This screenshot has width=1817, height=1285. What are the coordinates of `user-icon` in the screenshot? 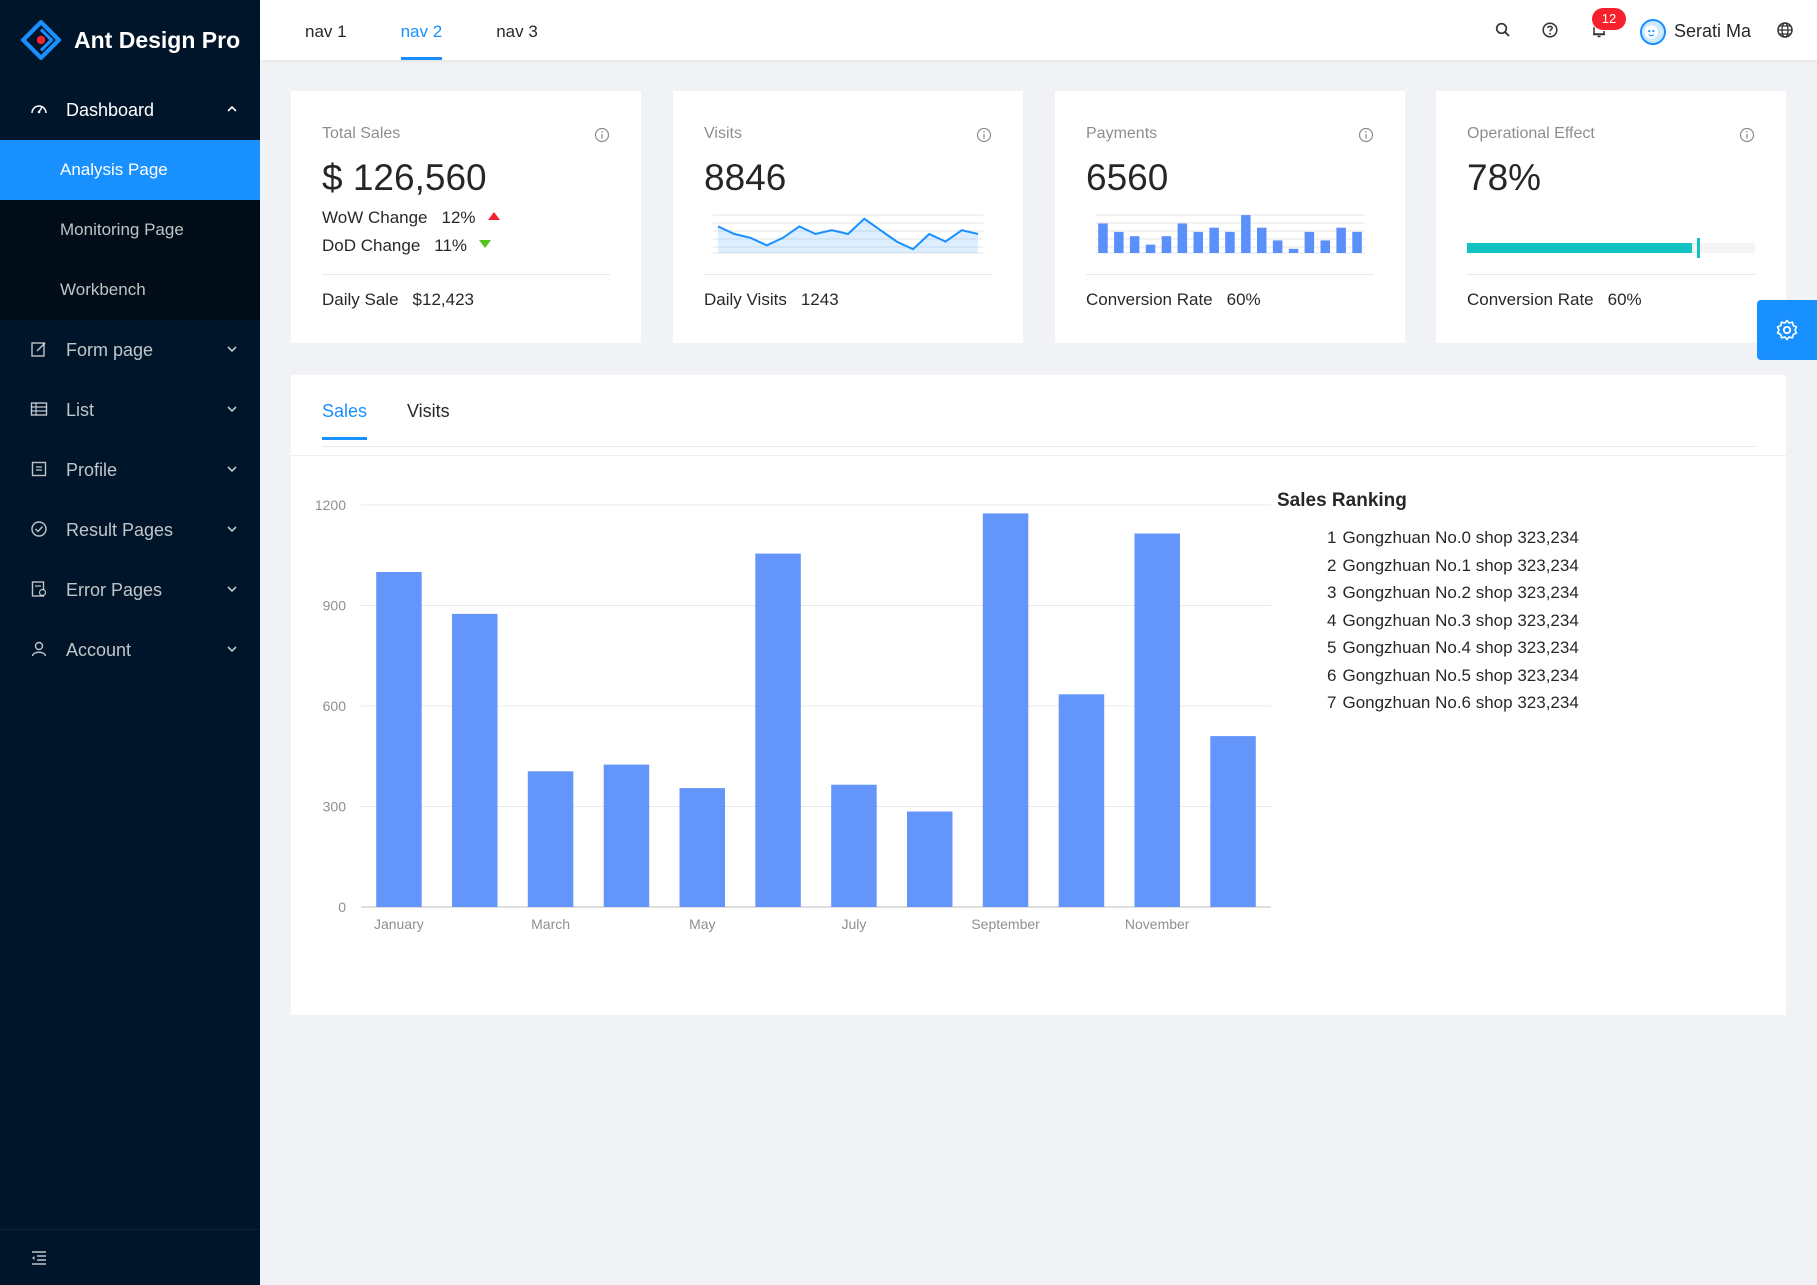 It's located at (40, 650).